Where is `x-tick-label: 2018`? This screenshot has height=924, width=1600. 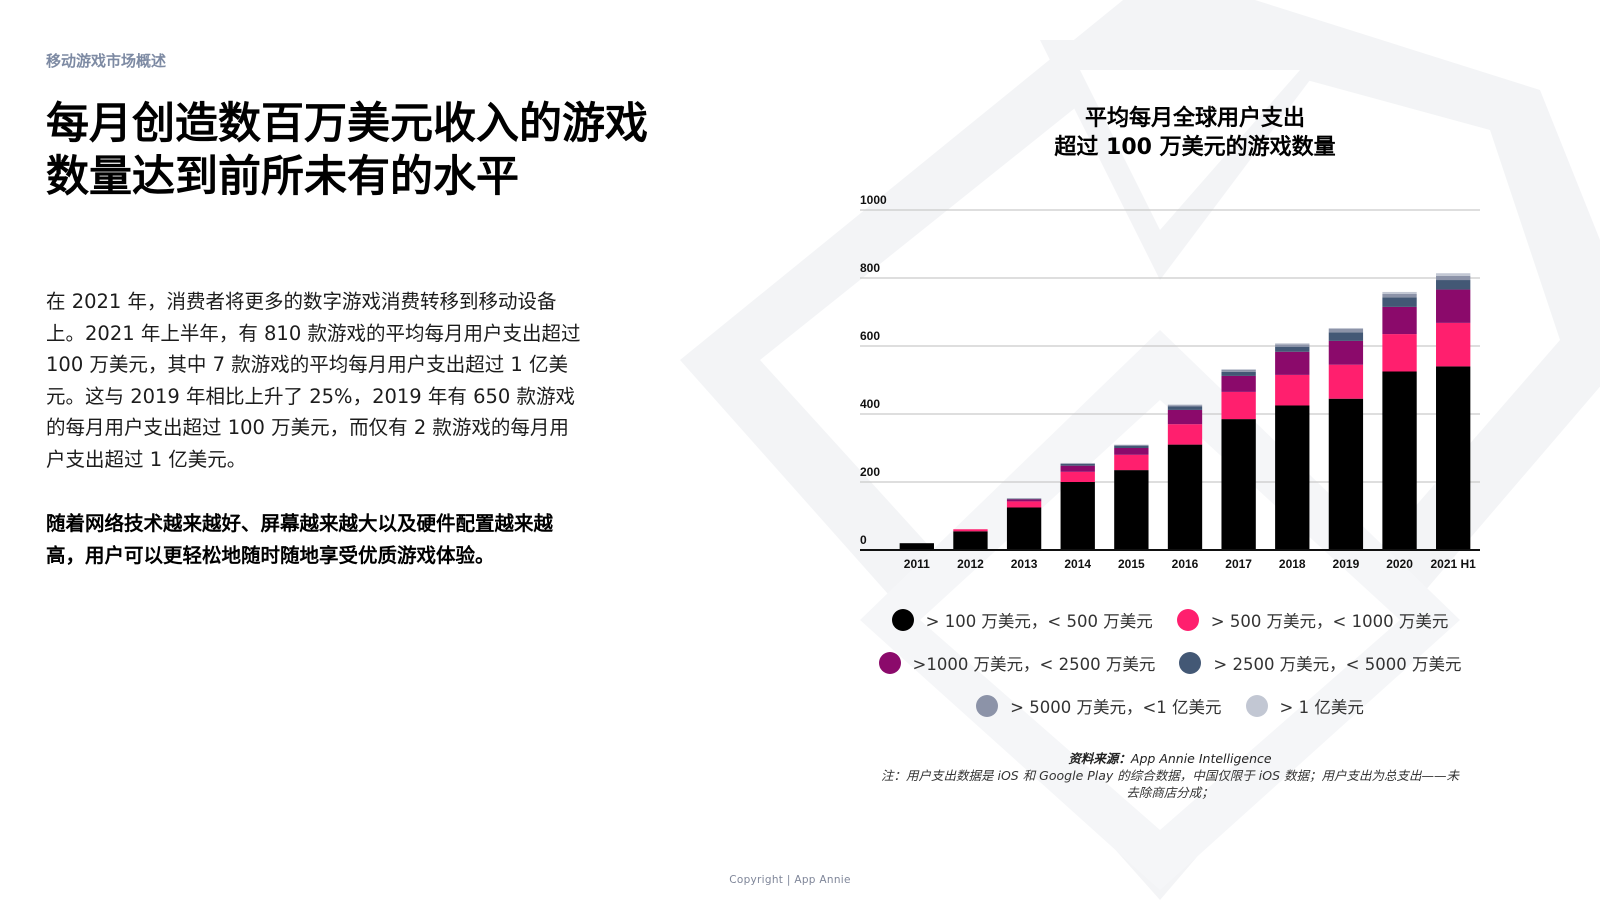 x-tick-label: 2018 is located at coordinates (1292, 564).